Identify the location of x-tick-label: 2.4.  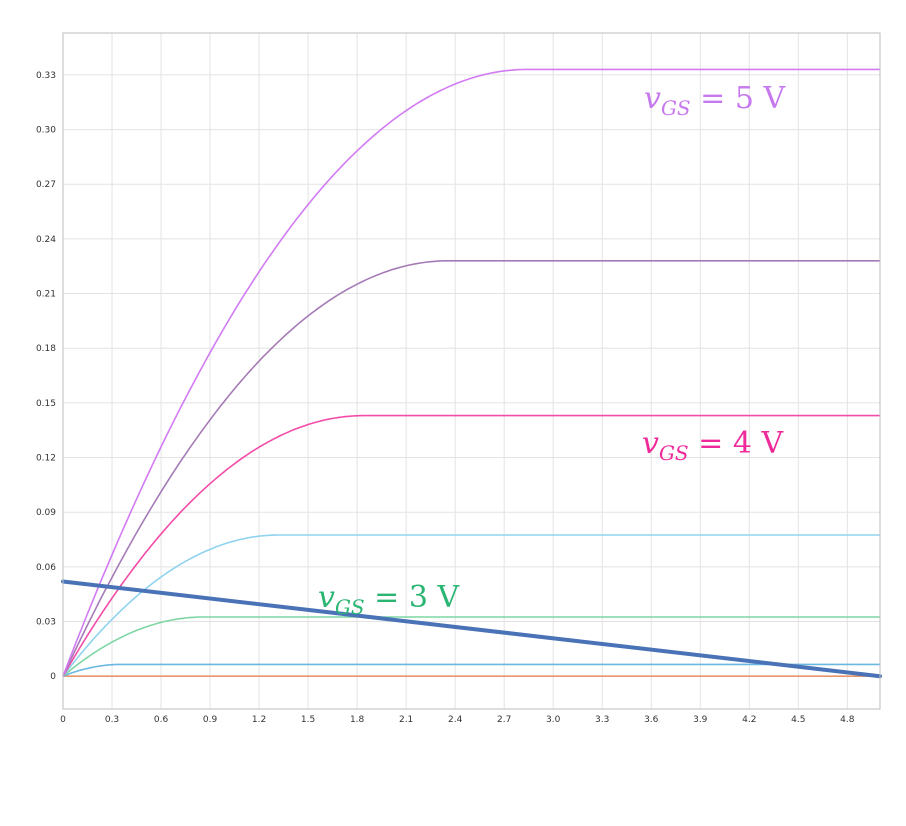
(455, 720).